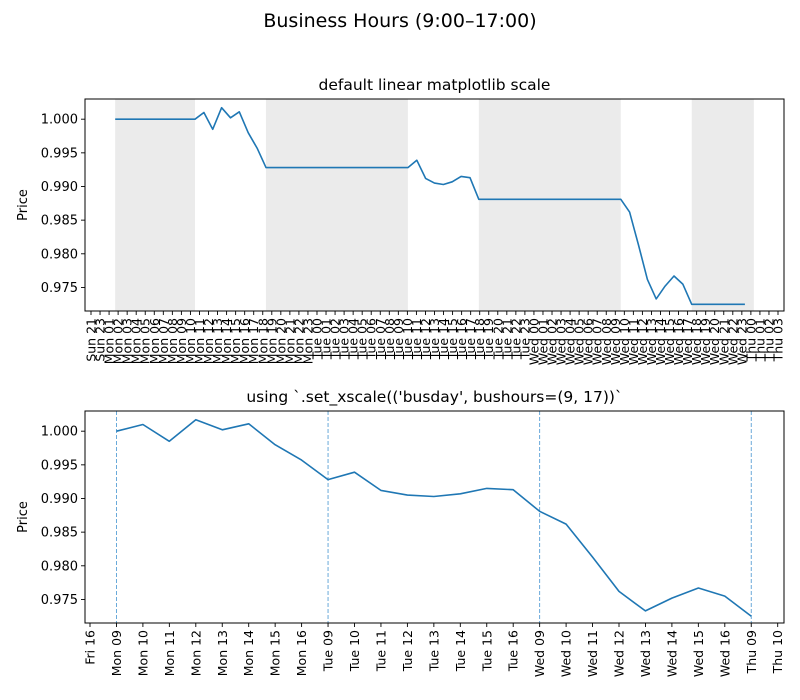 The width and height of the screenshot is (800, 700). Describe the element at coordinates (533, 341) in the screenshot. I see `xtick-label: Wed 00` at that location.